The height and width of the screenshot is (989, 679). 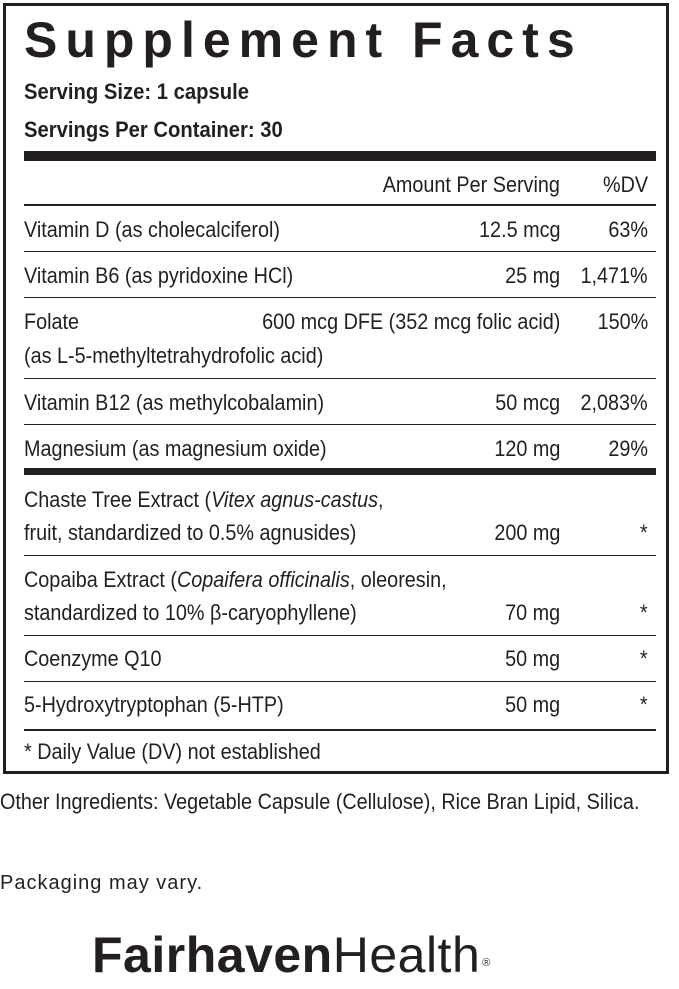 What do you see at coordinates (175, 448) in the screenshot?
I see `nutrient-name: Magnesium (as magnesium oxide)` at bounding box center [175, 448].